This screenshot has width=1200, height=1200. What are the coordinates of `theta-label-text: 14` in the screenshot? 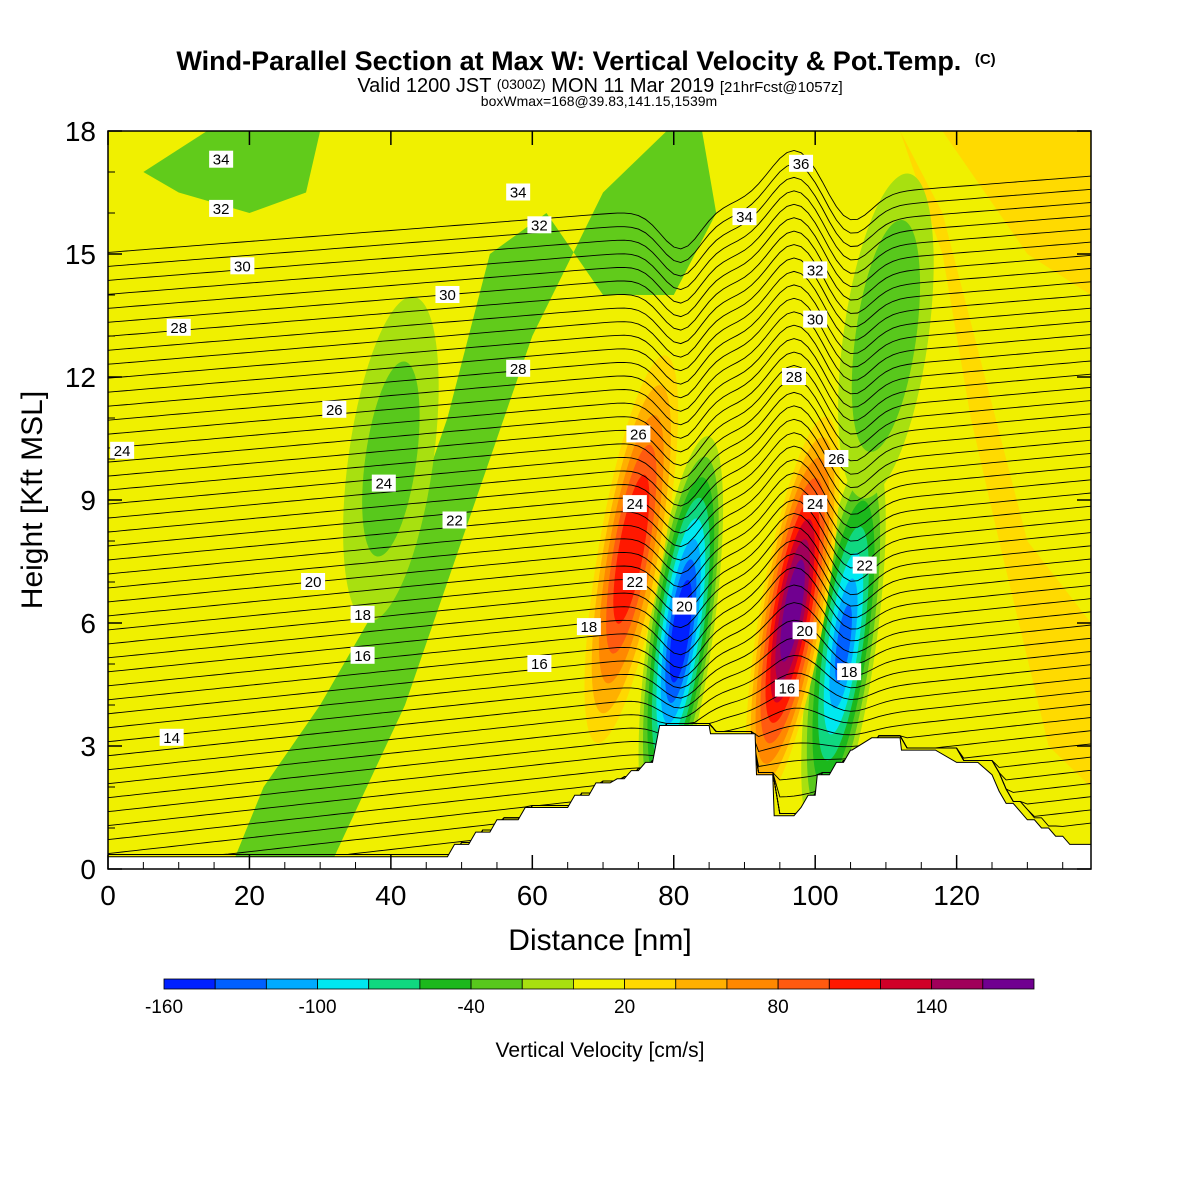 It's located at (171, 738).